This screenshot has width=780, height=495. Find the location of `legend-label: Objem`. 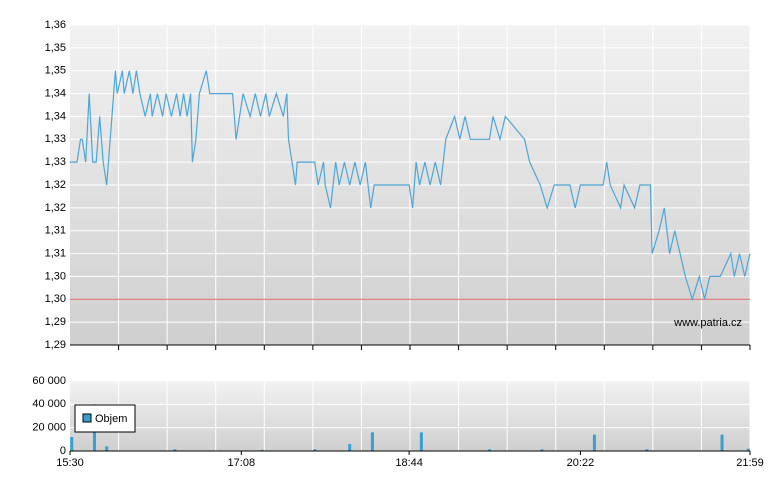

legend-label: Objem is located at coordinates (111, 419).